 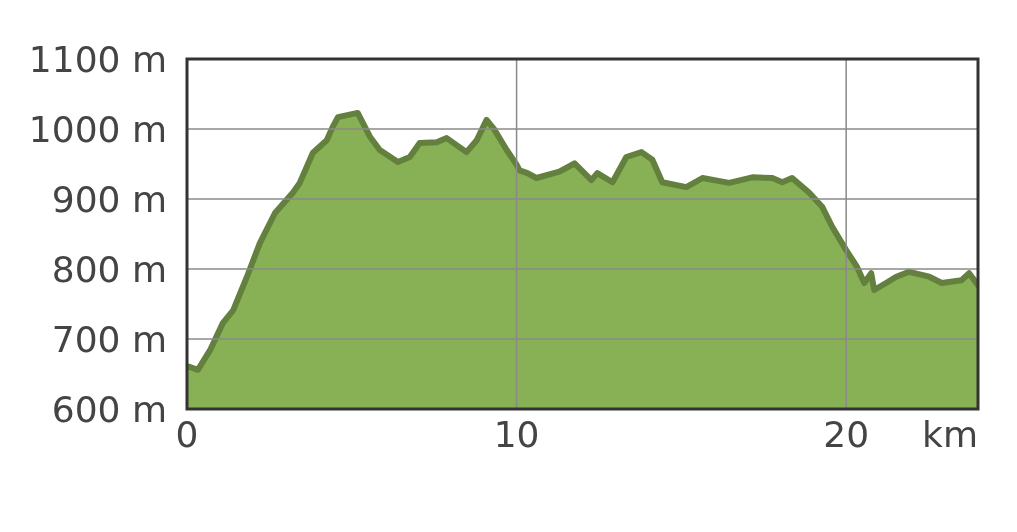 What do you see at coordinates (97, 59) in the screenshot?
I see `y-tick-label: 1100 m` at bounding box center [97, 59].